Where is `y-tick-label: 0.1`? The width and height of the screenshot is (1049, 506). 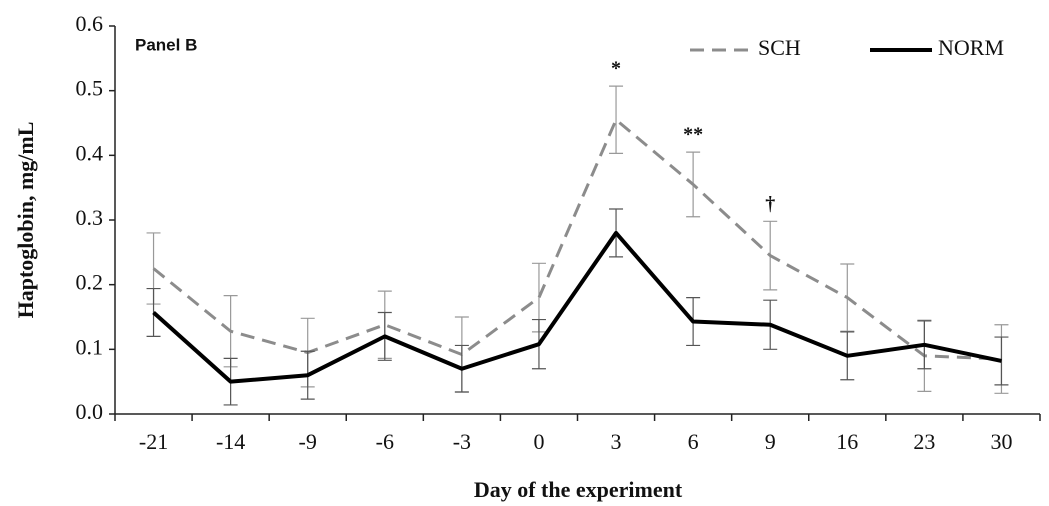
y-tick-label: 0.1 is located at coordinates (90, 346).